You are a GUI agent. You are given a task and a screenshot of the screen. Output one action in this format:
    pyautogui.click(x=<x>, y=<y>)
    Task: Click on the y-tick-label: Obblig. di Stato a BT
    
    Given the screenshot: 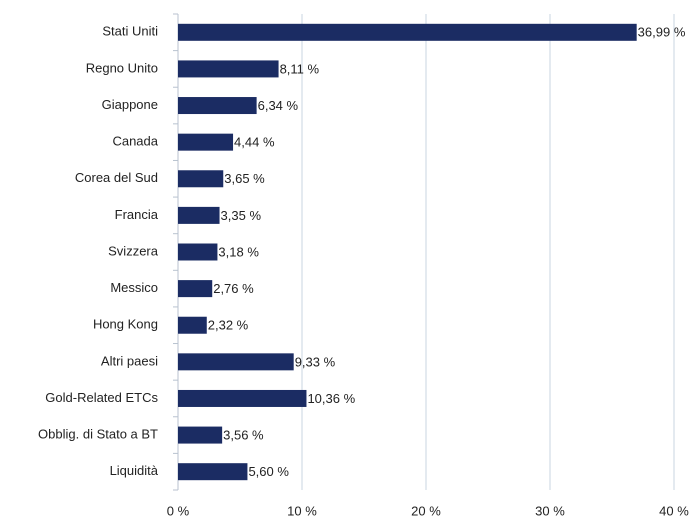 What is the action you would take?
    pyautogui.click(x=98, y=434)
    